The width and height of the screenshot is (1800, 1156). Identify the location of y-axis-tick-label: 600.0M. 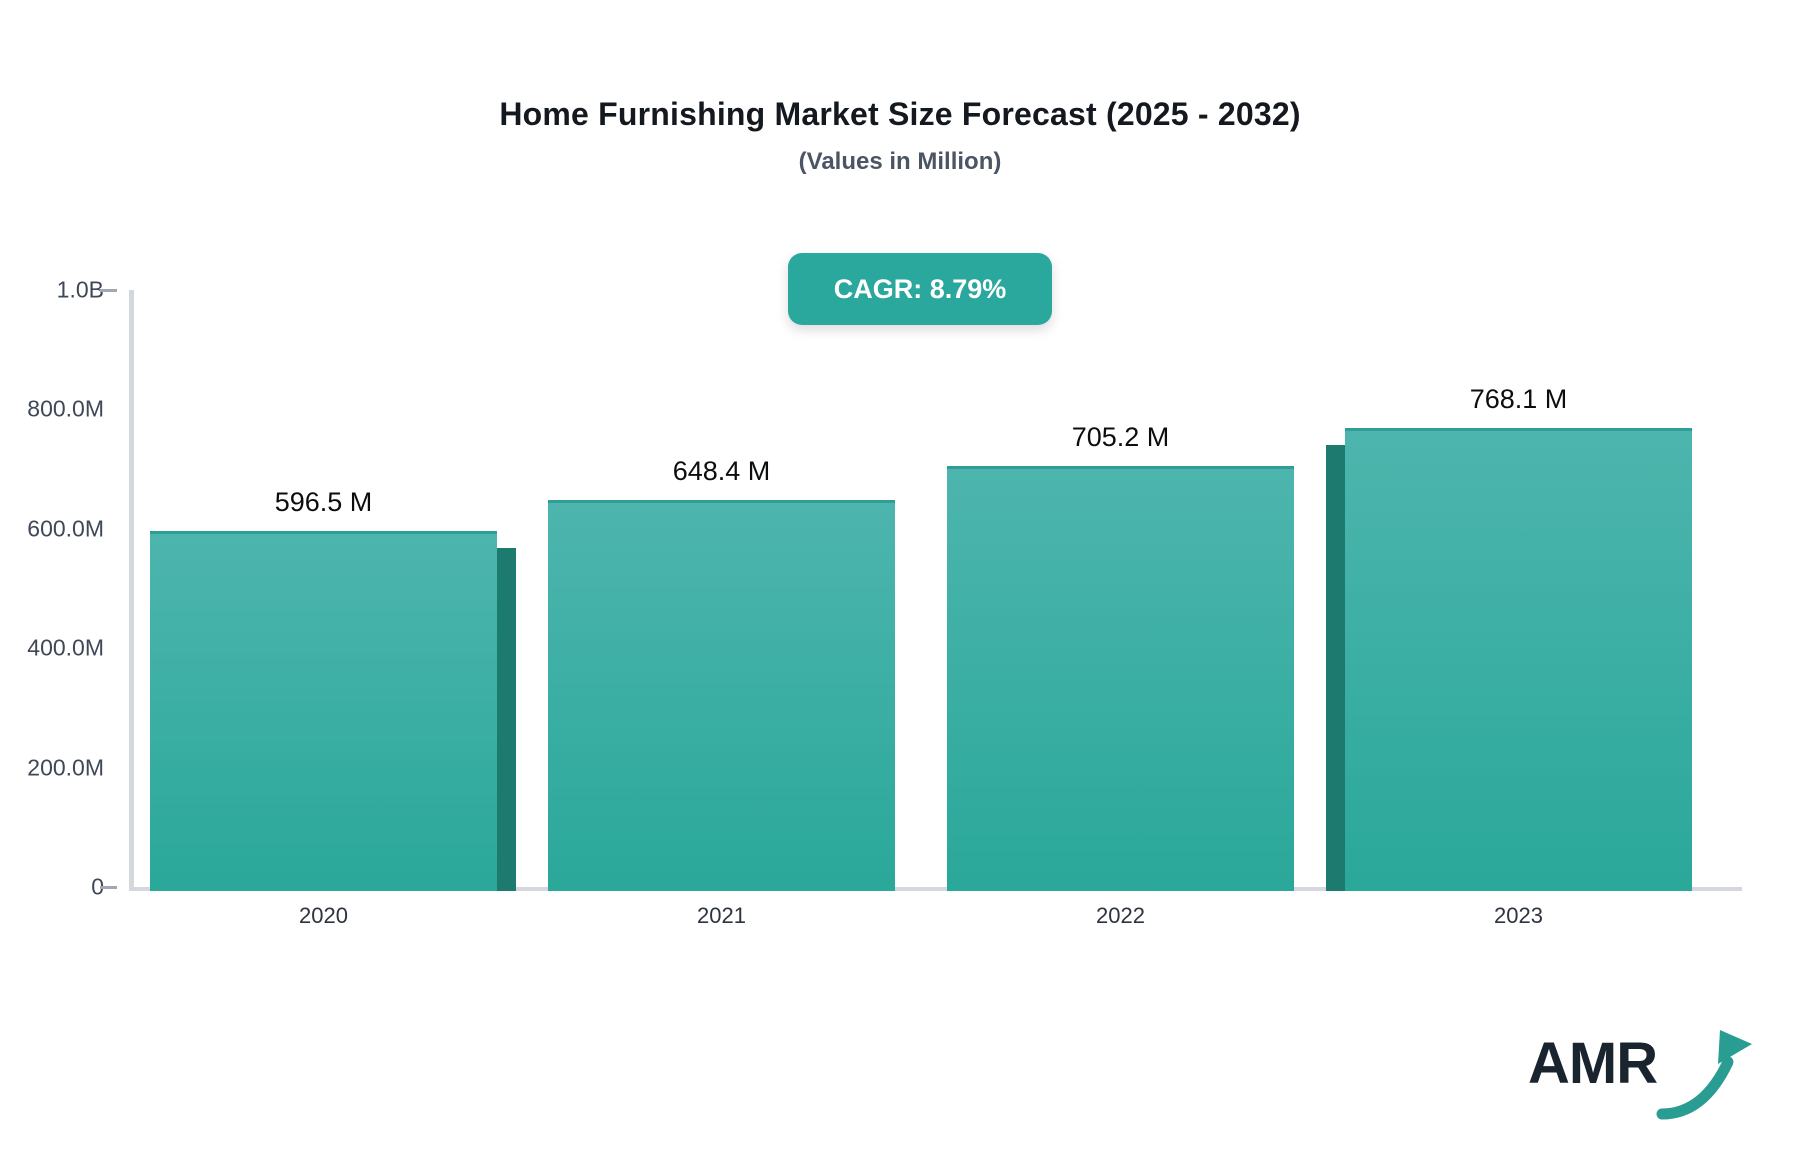
(65, 528).